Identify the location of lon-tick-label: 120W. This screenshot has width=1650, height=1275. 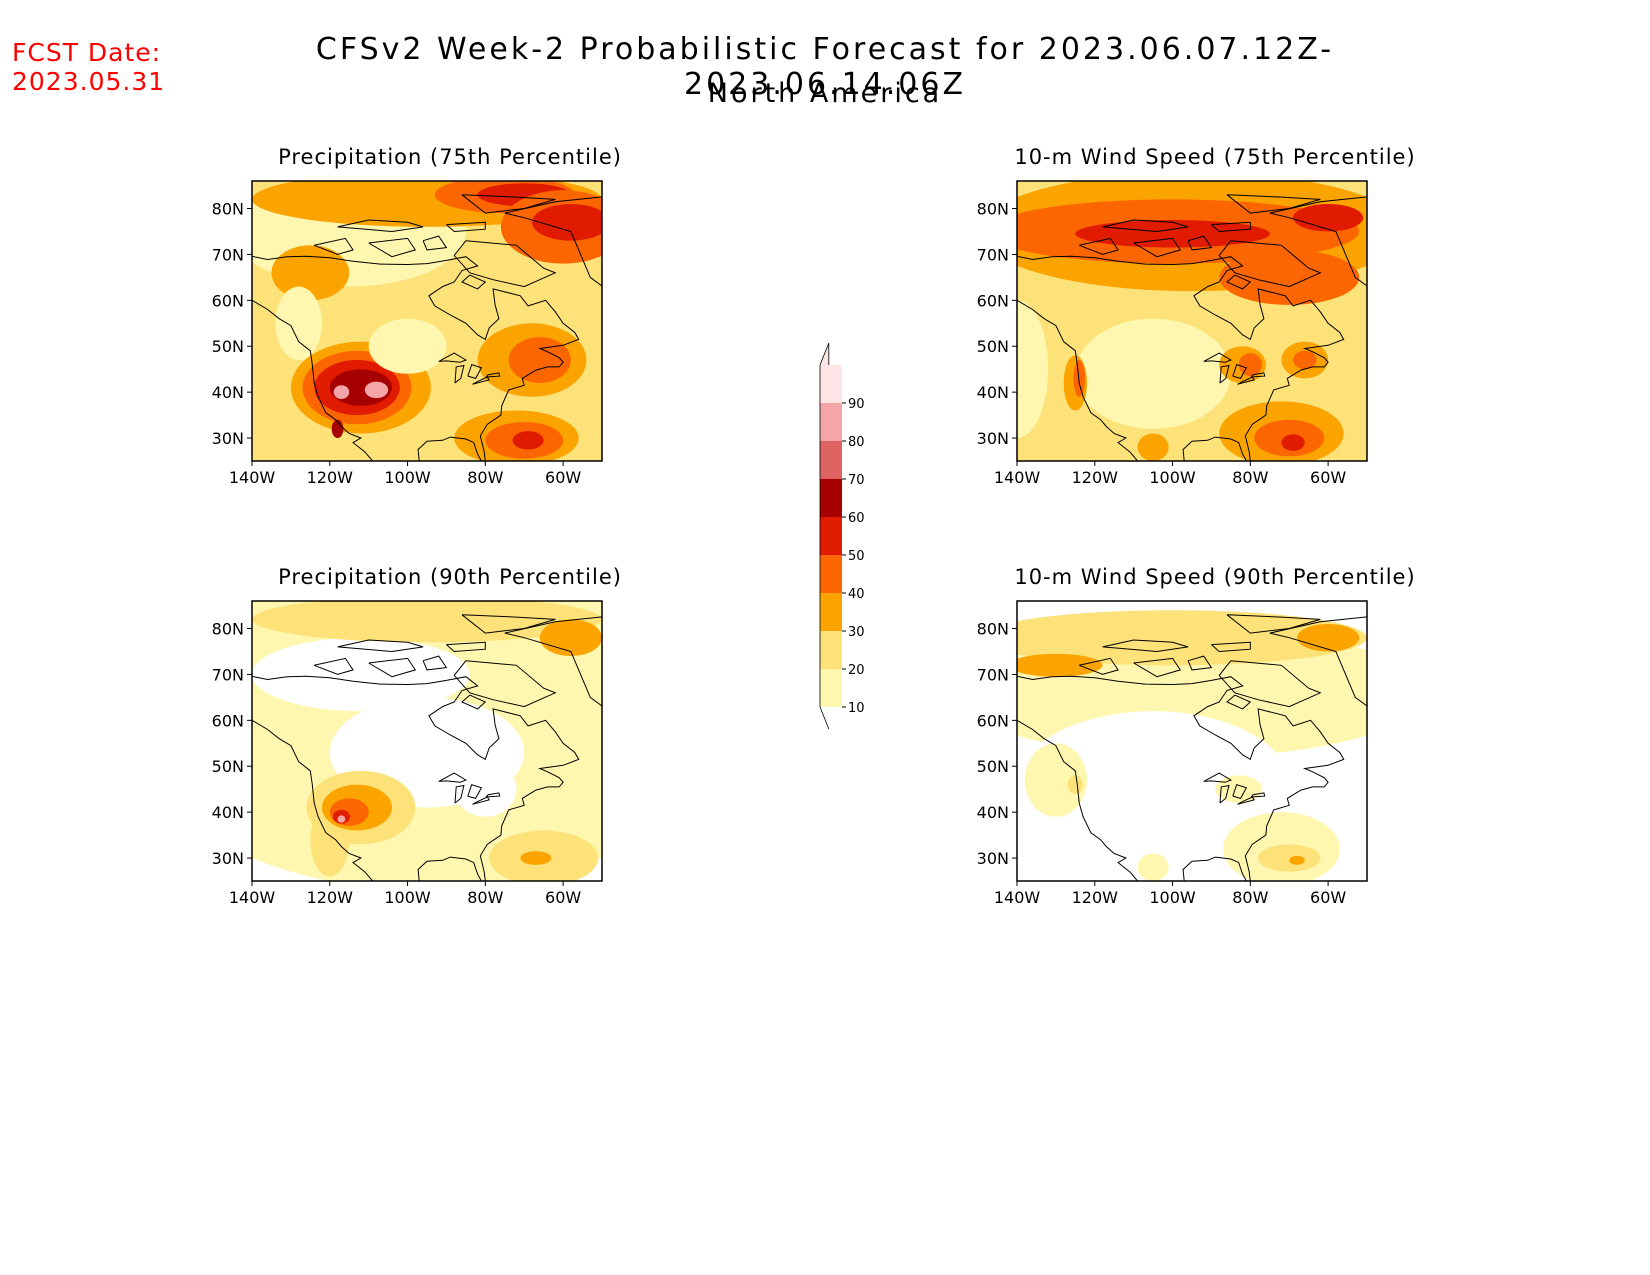
(330, 477).